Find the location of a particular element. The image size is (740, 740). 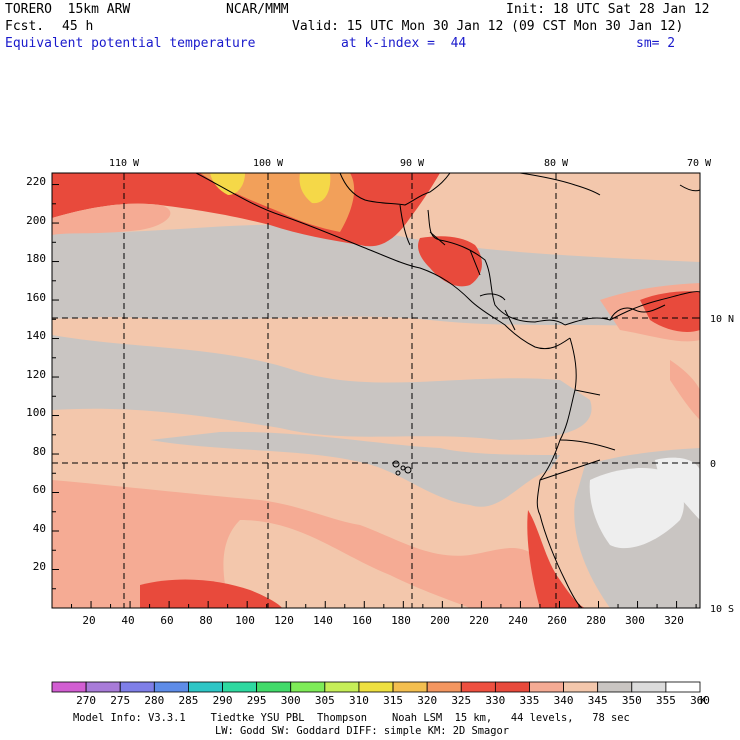

colorbar-level-label: 330 is located at coordinates (495, 700).